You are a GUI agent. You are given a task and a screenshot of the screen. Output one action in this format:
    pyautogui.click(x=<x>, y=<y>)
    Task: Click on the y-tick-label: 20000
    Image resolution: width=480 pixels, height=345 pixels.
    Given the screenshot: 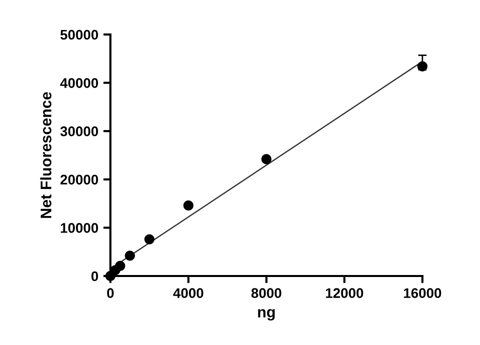 What is the action you would take?
    pyautogui.click(x=79, y=179)
    